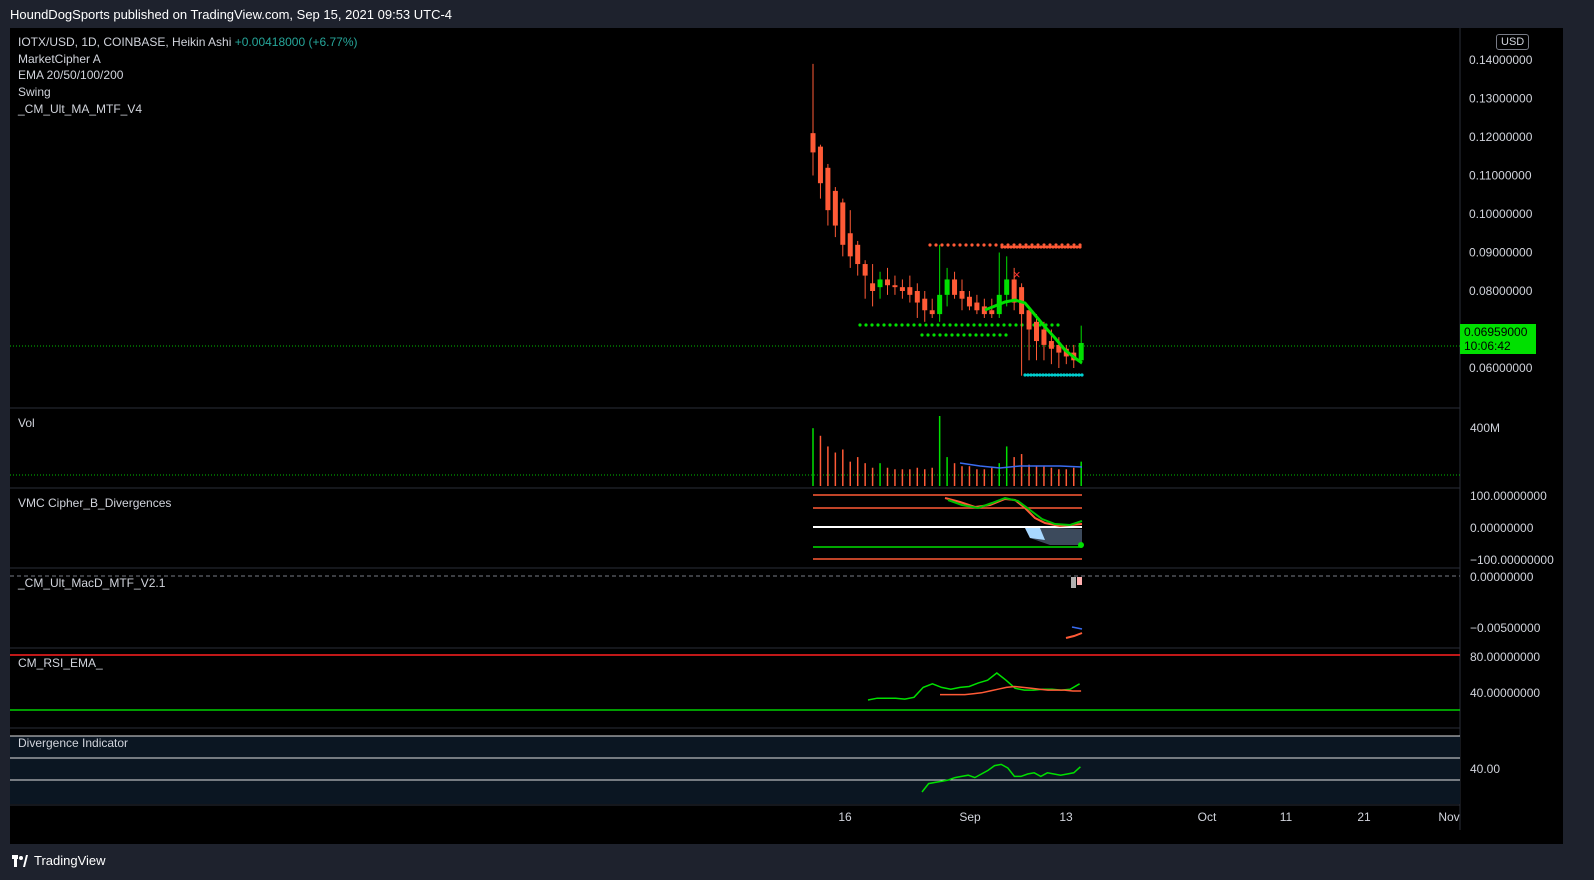 The height and width of the screenshot is (880, 1594). I want to click on indicator-cm-ult-ma: _CM_Ult_MA_MTF_V4, so click(80, 108).